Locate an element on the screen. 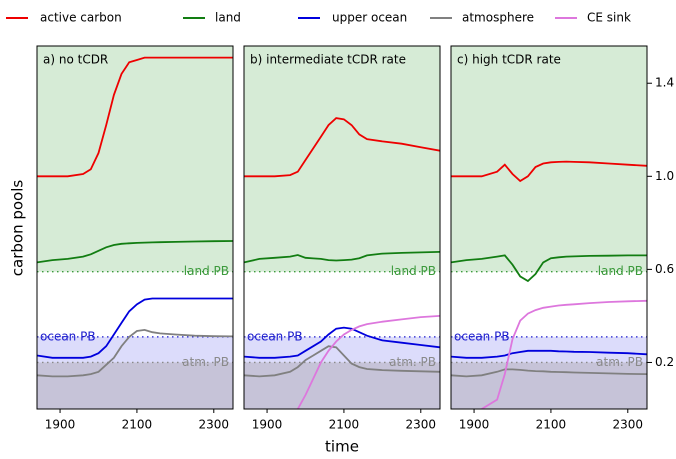  panel-title: b) intermediate tCDR rate is located at coordinates (328, 60).